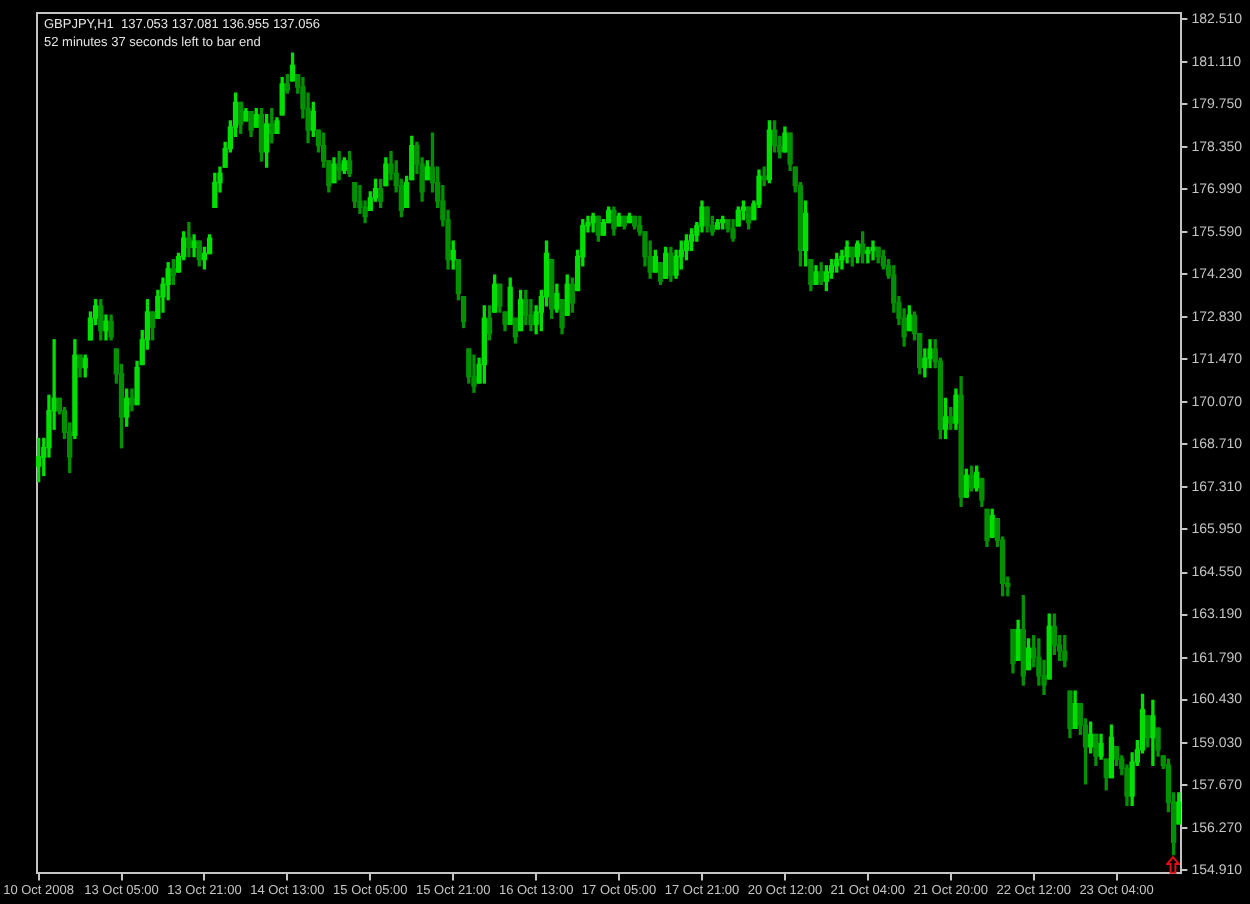  I want to click on candlestick, so click(873, 250).